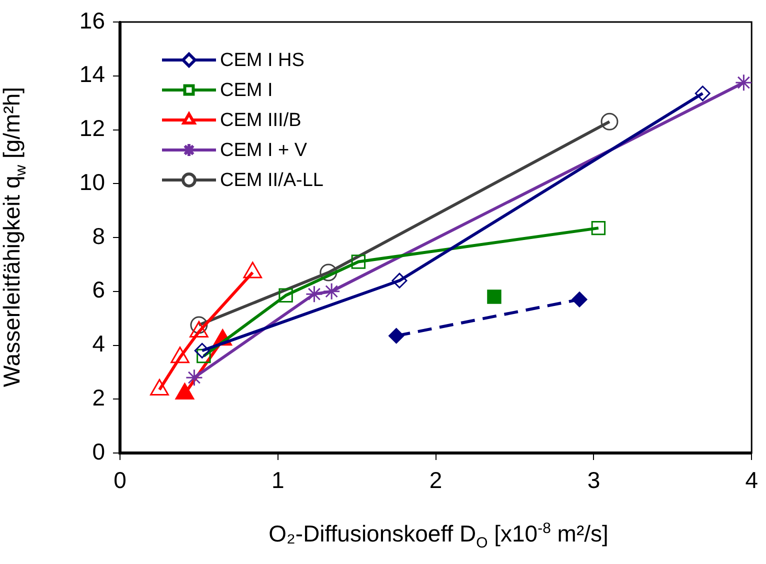 This screenshot has width=766, height=564. I want to click on x-tick-label: 3, so click(593, 480).